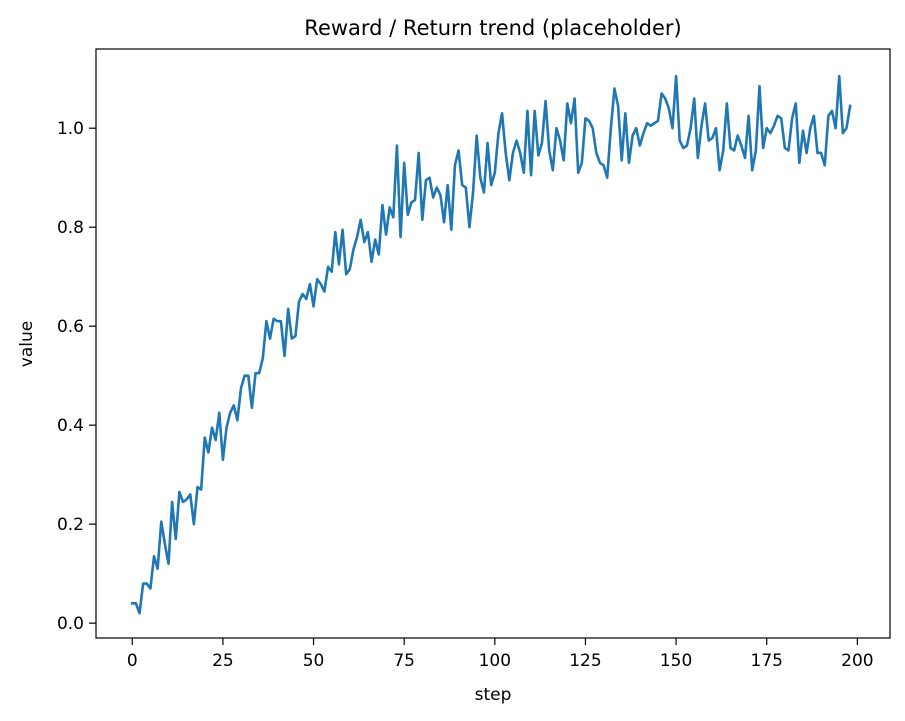 The width and height of the screenshot is (905, 721). What do you see at coordinates (70, 525) in the screenshot?
I see `y-tick-label: 0.2` at bounding box center [70, 525].